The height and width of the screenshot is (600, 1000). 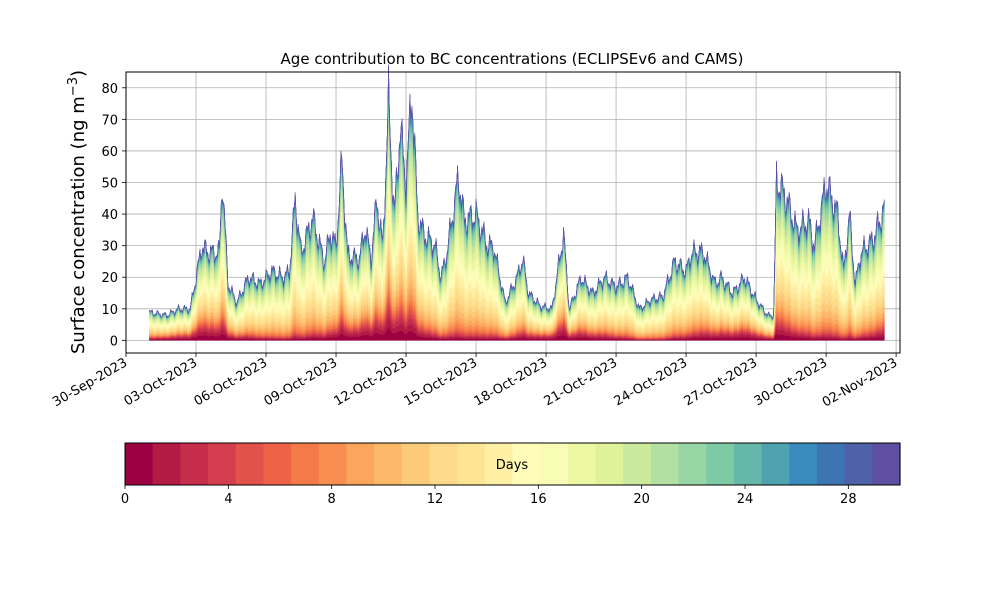 I want to click on colorbar-frame, so click(x=512, y=464).